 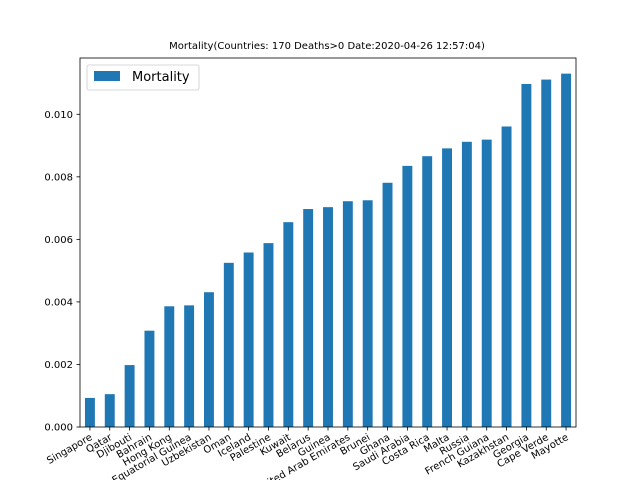 What do you see at coordinates (107, 76) in the screenshot?
I see `legend-swatch` at bounding box center [107, 76].